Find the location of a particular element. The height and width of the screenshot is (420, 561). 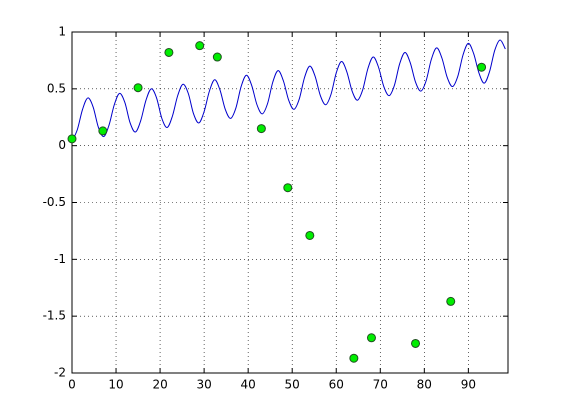

x-tick-label: 0 is located at coordinates (72, 385).